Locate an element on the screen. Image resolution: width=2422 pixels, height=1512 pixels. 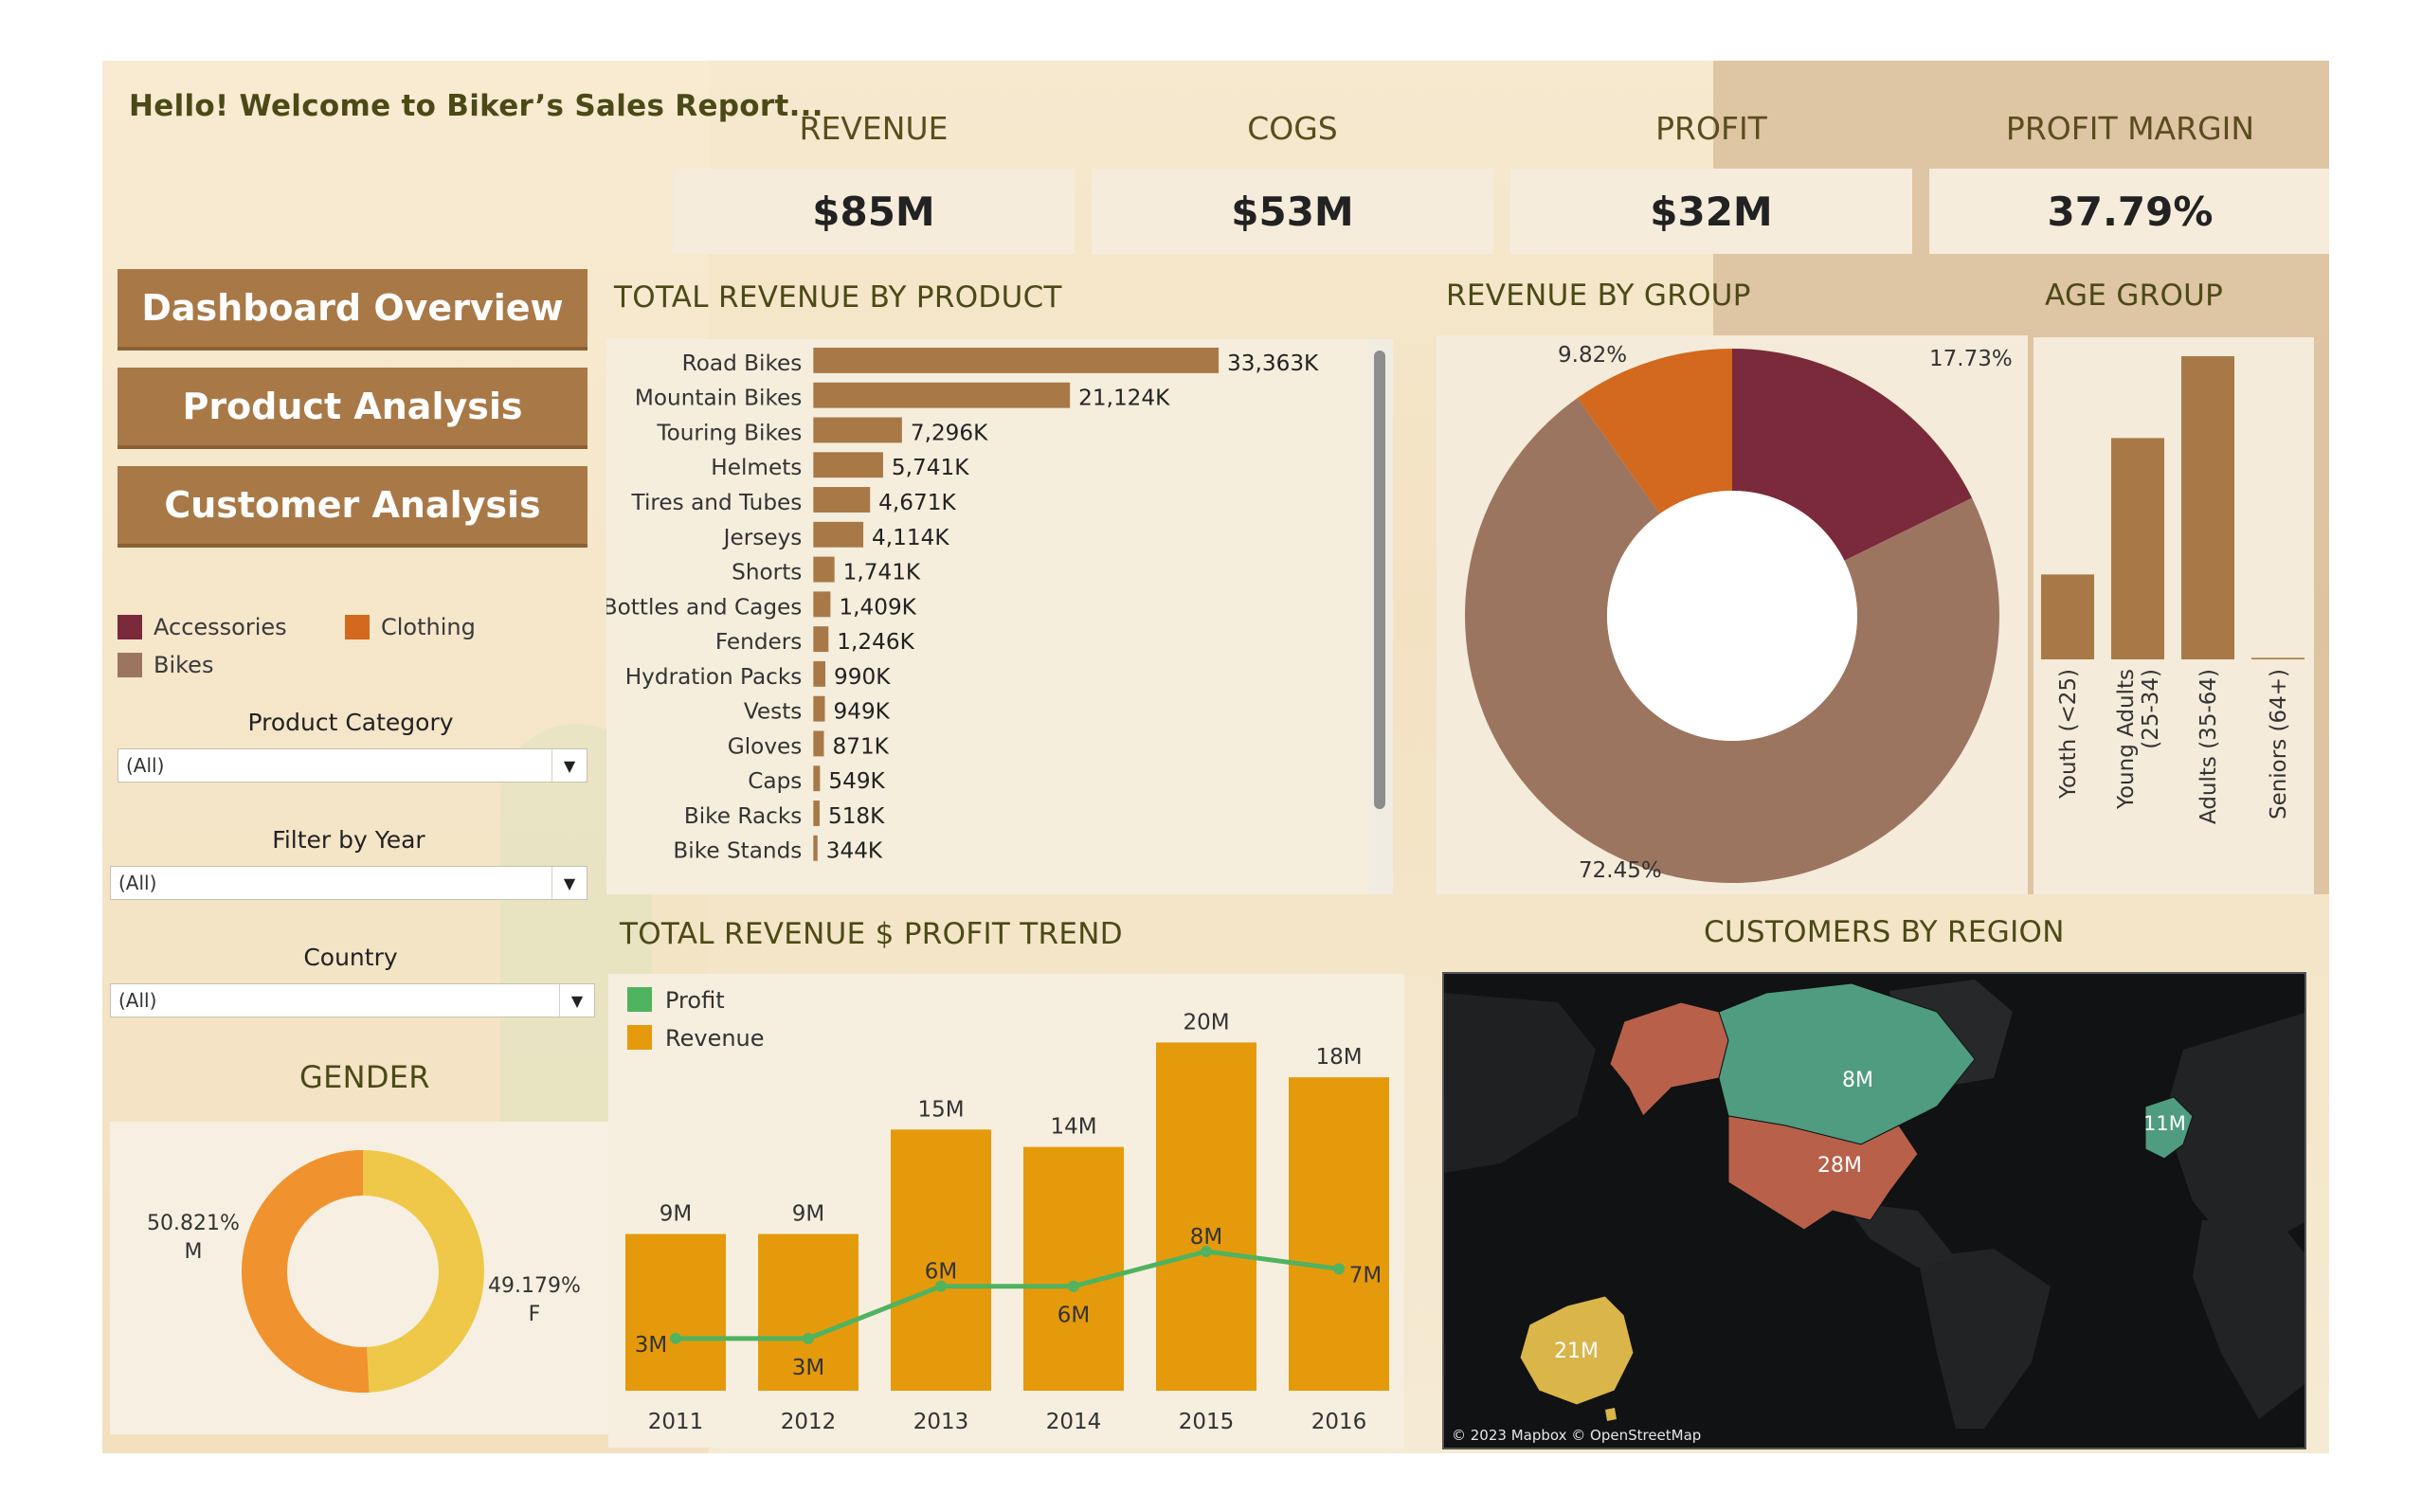
alaska-region is located at coordinates (1669, 1059).